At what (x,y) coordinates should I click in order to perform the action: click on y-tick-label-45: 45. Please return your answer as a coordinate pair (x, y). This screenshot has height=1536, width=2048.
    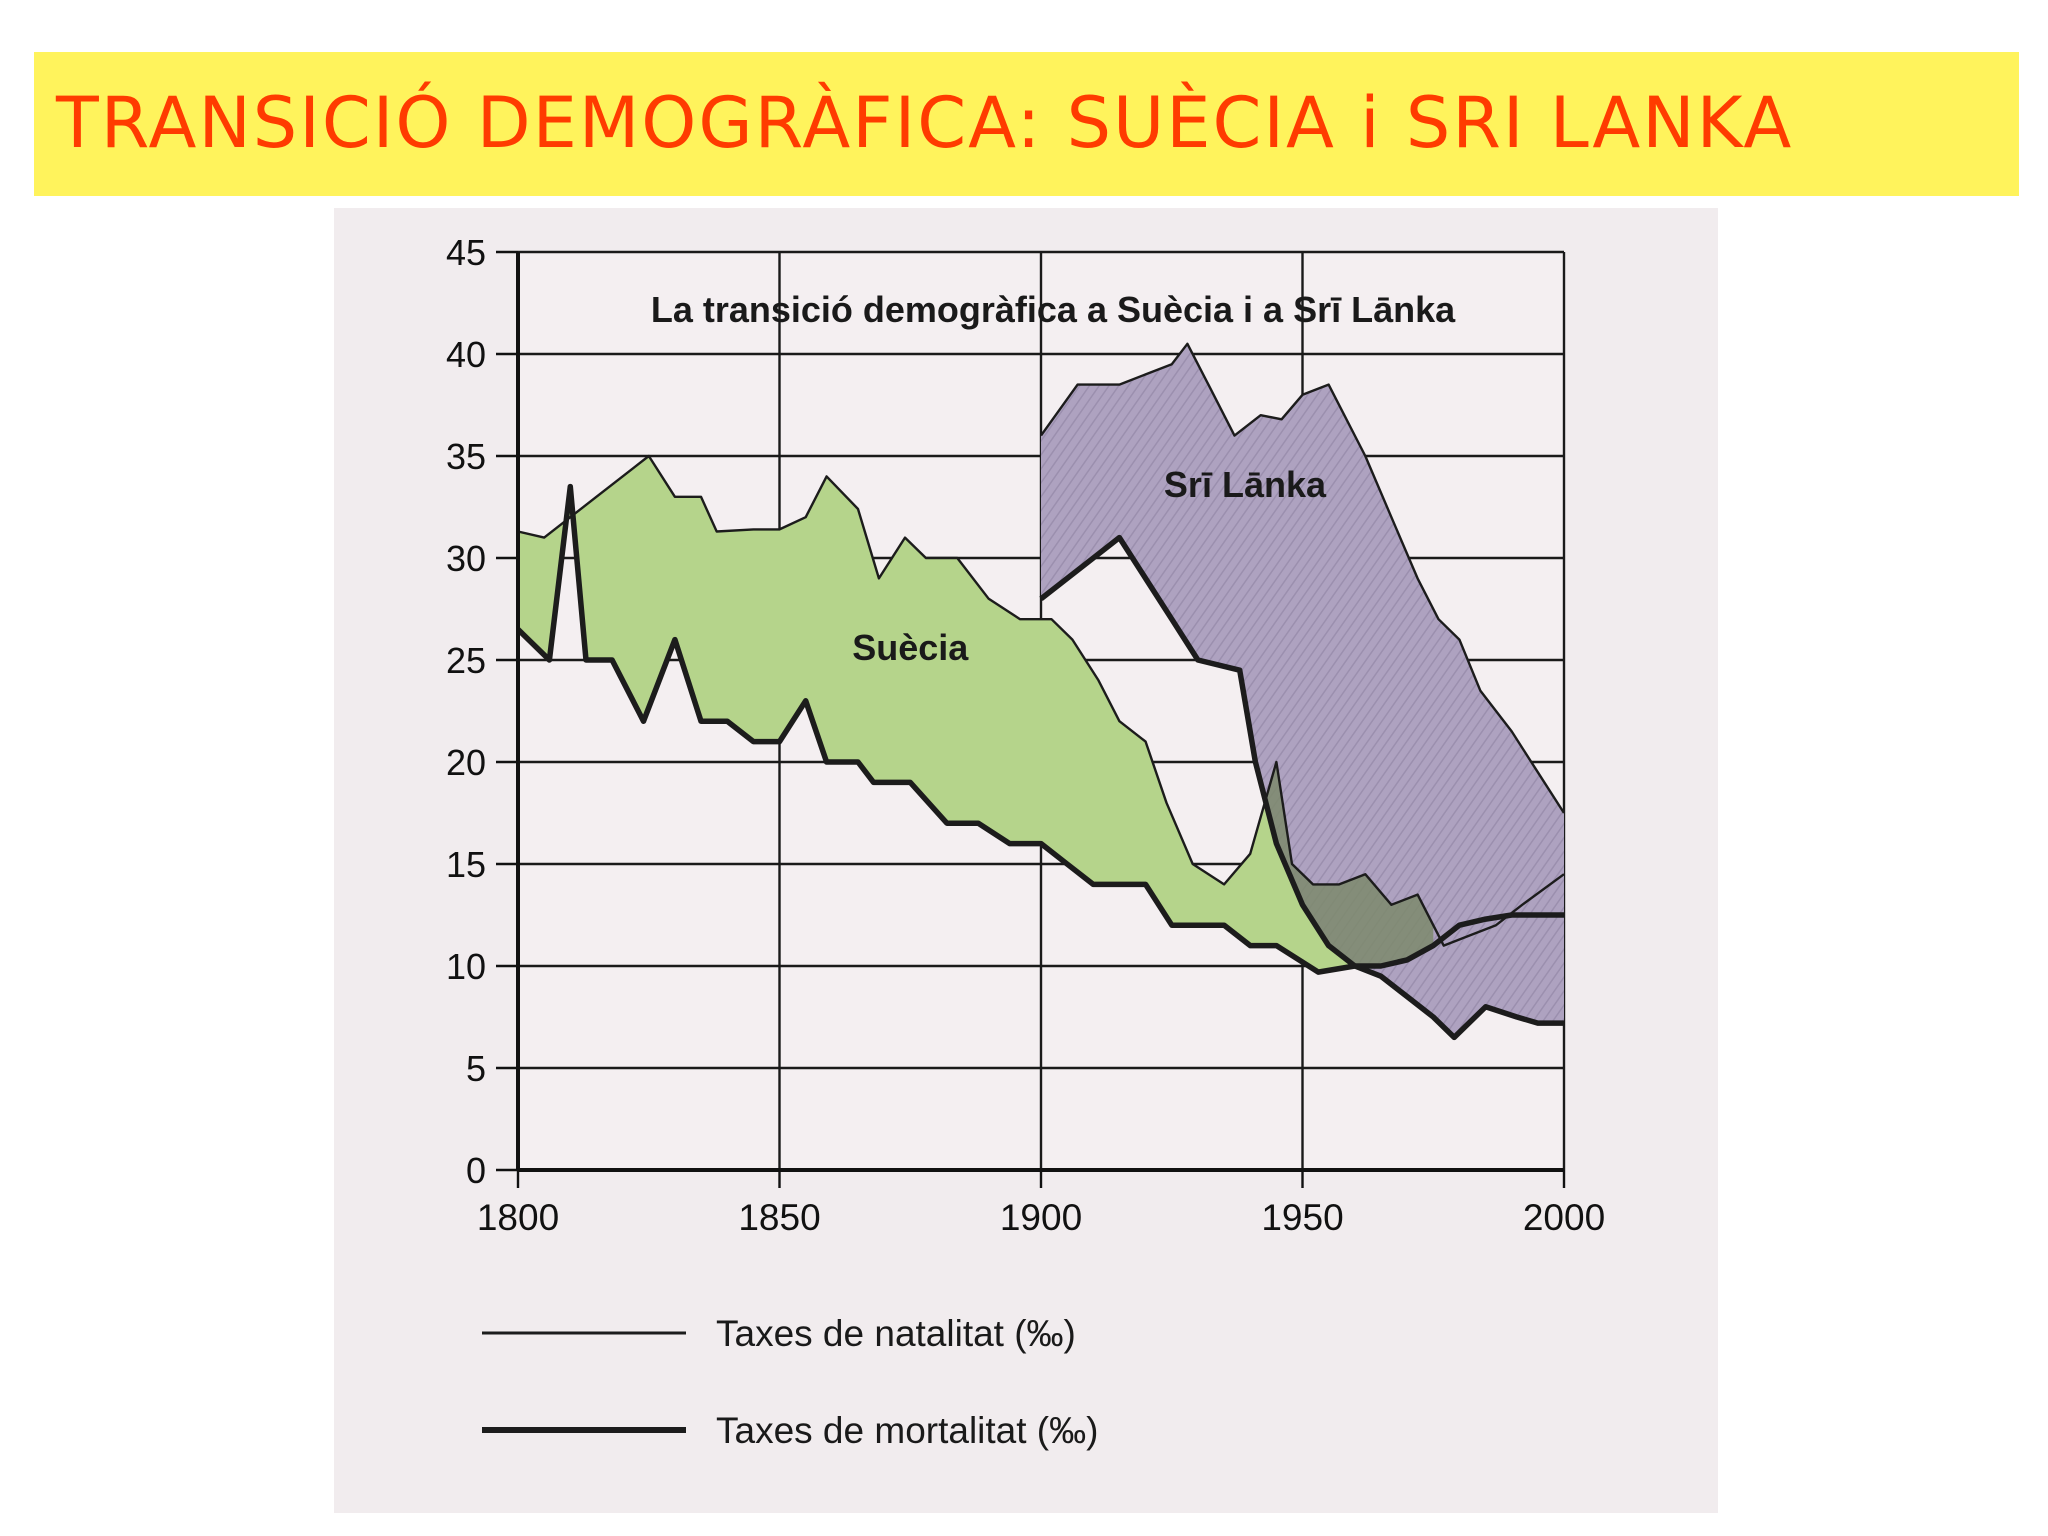
    Looking at the image, I should click on (466, 252).